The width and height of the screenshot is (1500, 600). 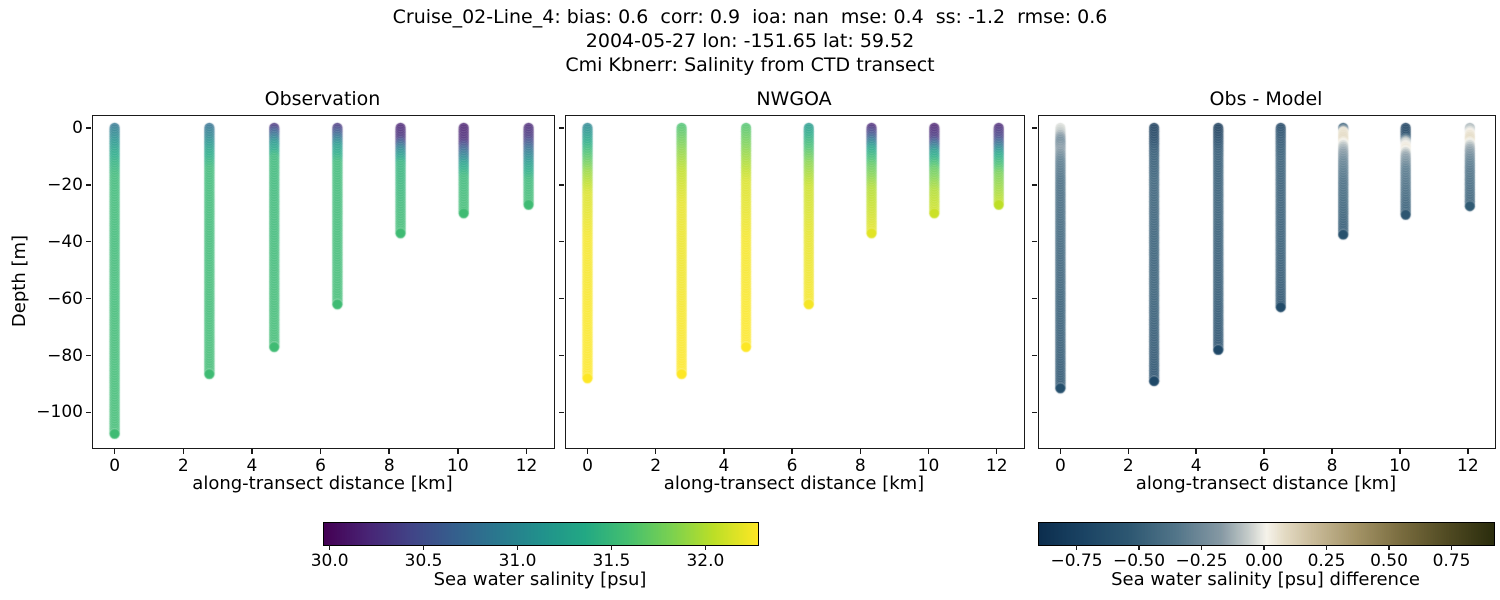 I want to click on panel-title-obs-minus-model: Obs - Model, so click(x=1266, y=99).